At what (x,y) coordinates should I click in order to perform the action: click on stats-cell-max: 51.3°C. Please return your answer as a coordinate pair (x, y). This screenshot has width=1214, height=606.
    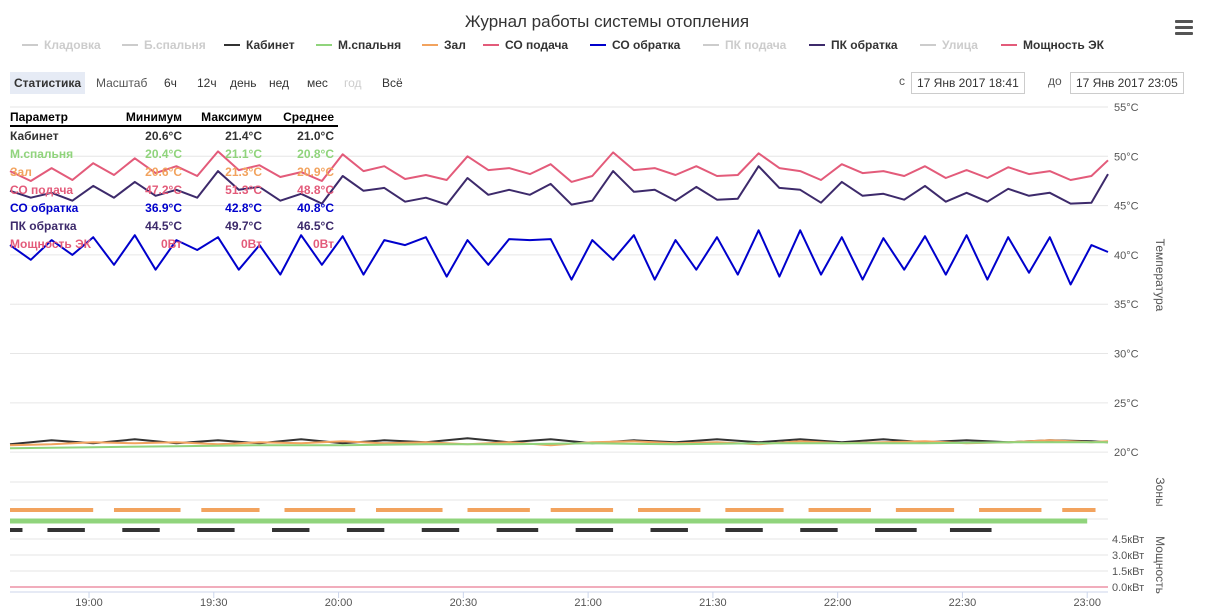
    Looking at the image, I should click on (243, 190).